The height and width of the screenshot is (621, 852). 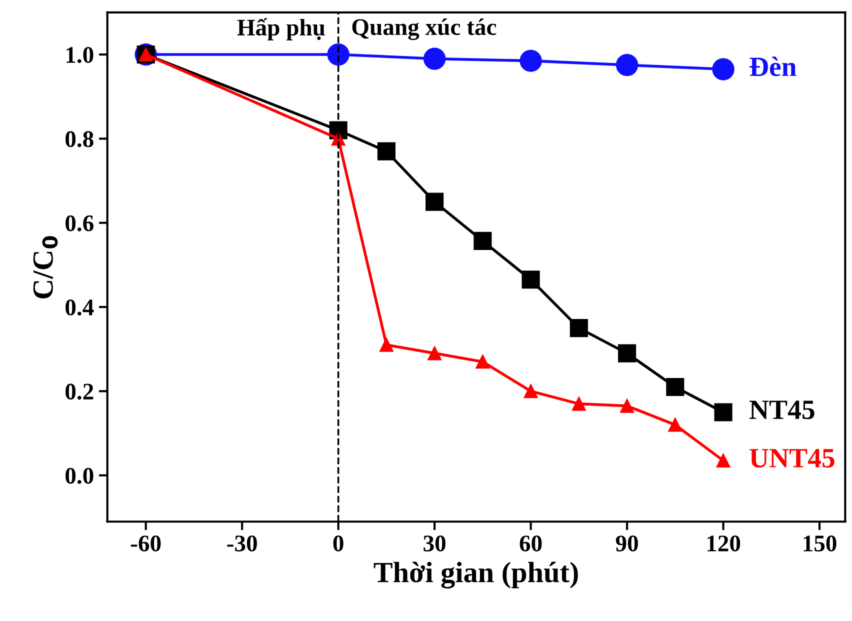 I want to click on y-axis-title: C/C$_{0}$, so click(x=45, y=267).